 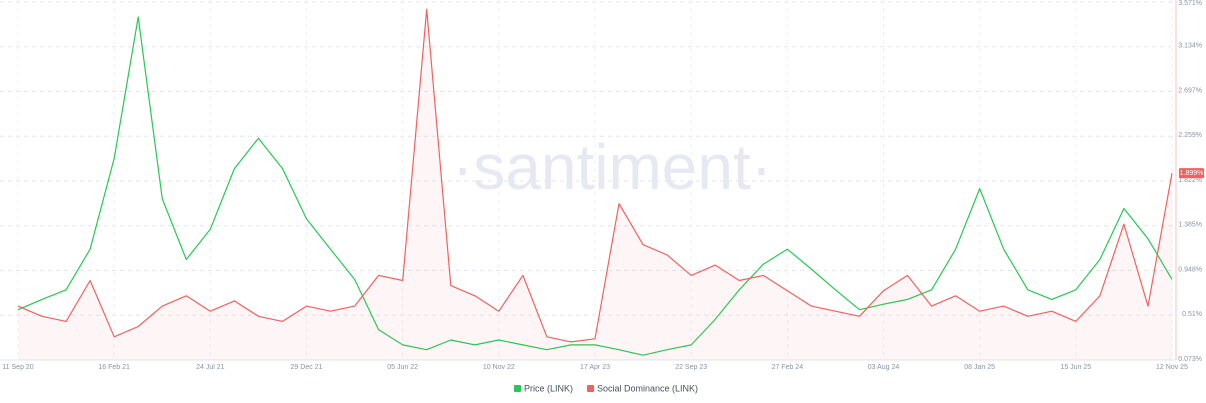 I want to click on y2-tick-label: 0.073%, so click(x=1190, y=359).